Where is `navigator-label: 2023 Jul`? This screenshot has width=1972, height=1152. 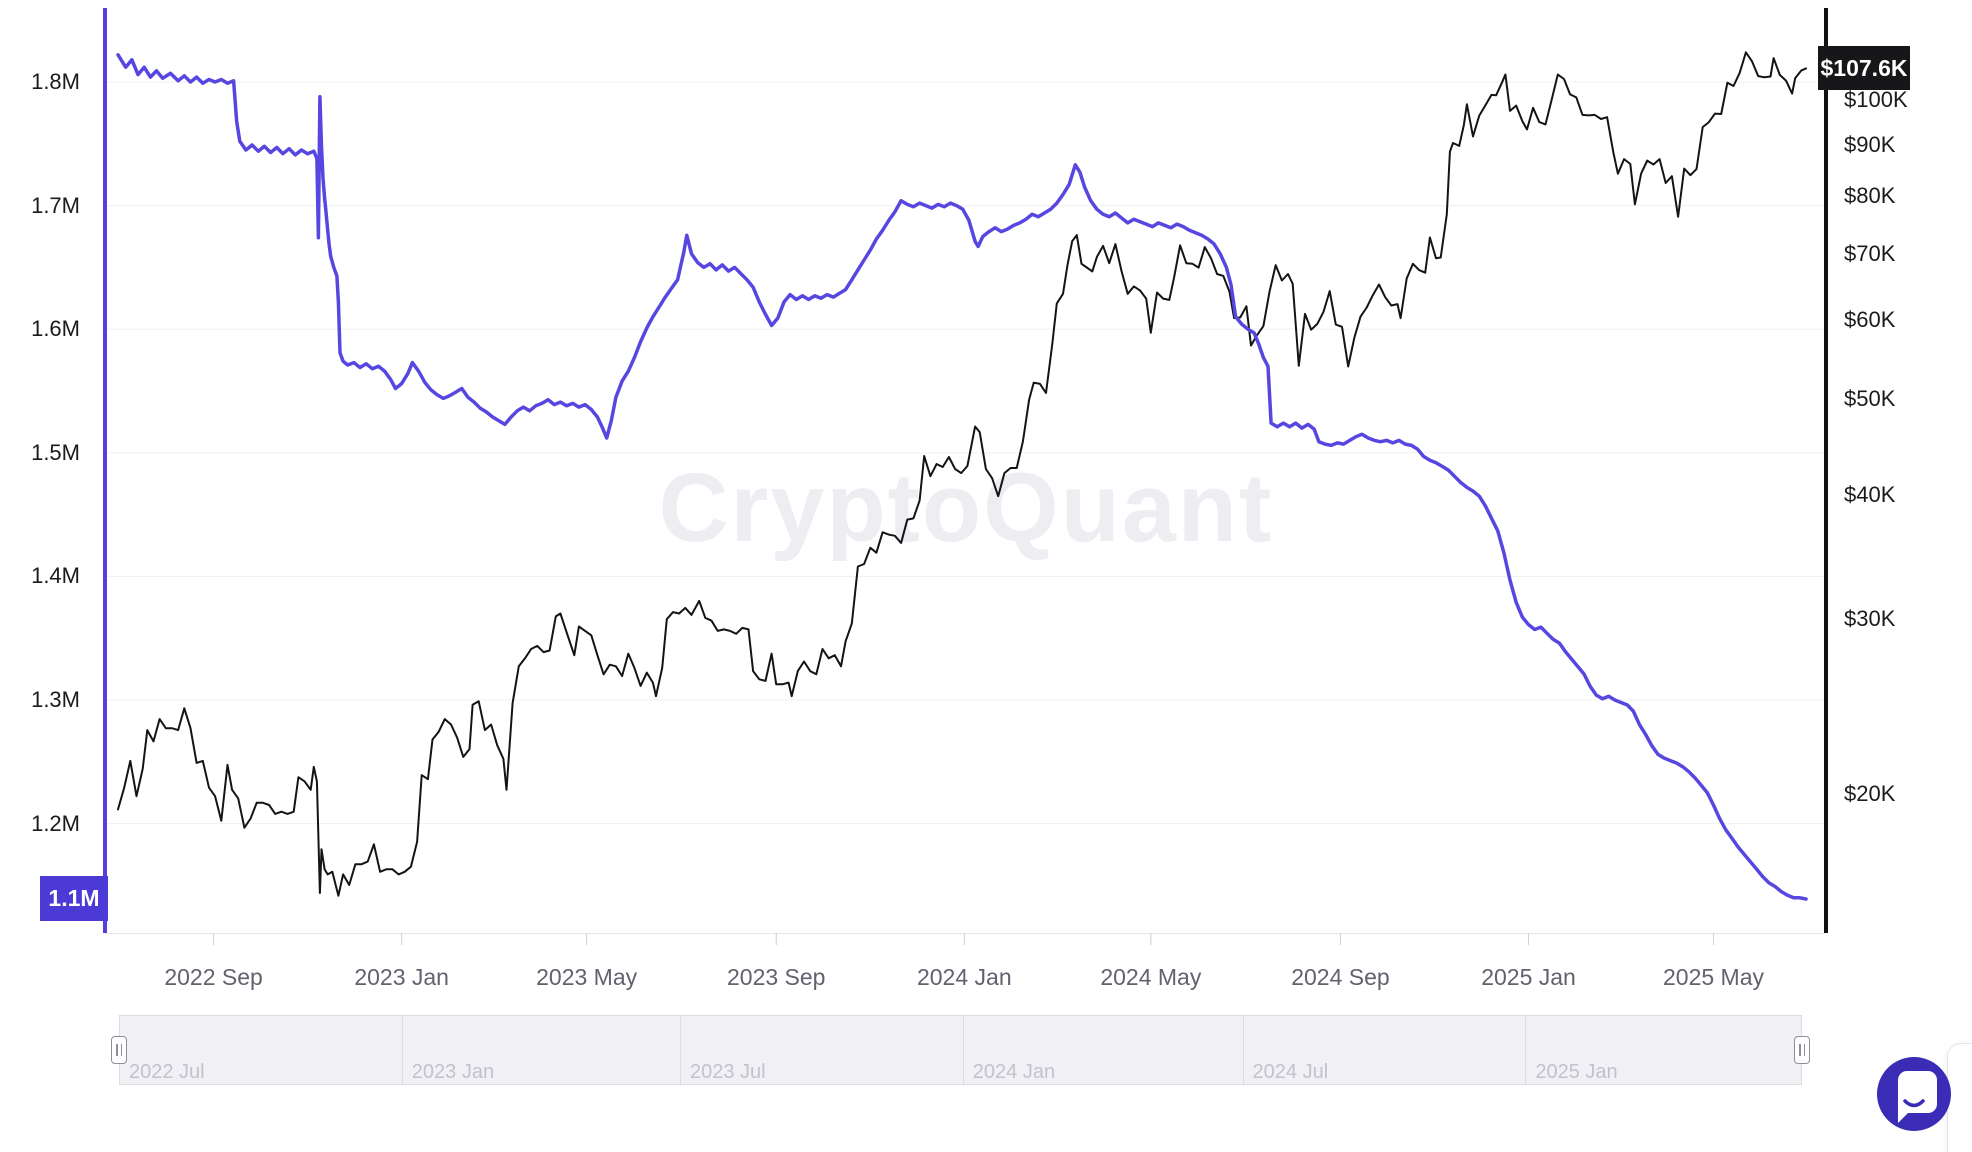
navigator-label: 2023 Jul is located at coordinates (728, 1072).